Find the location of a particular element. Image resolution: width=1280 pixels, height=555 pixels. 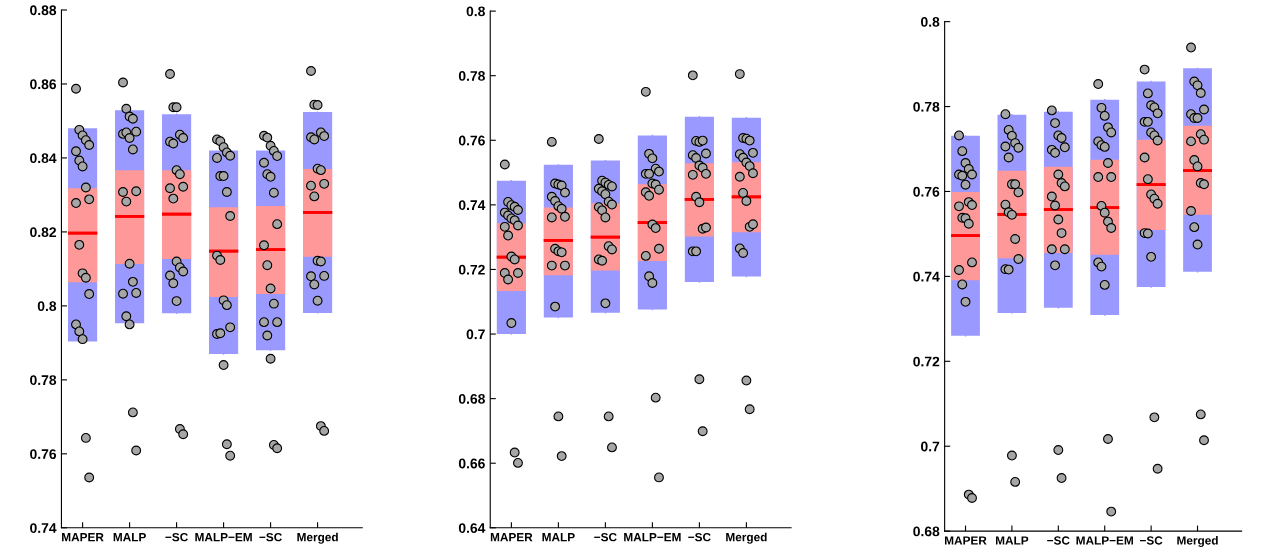

y-tick-label: 0.82 is located at coordinates (43, 232).